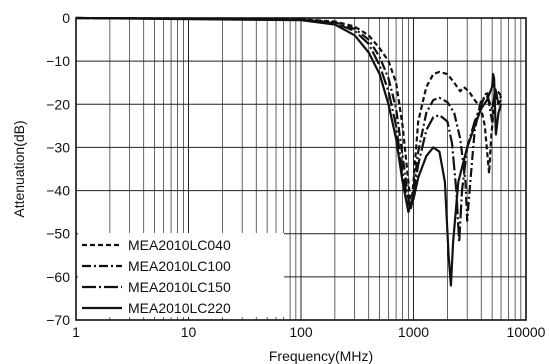  What do you see at coordinates (66, 18) in the screenshot?
I see `y-tick-label: 0` at bounding box center [66, 18].